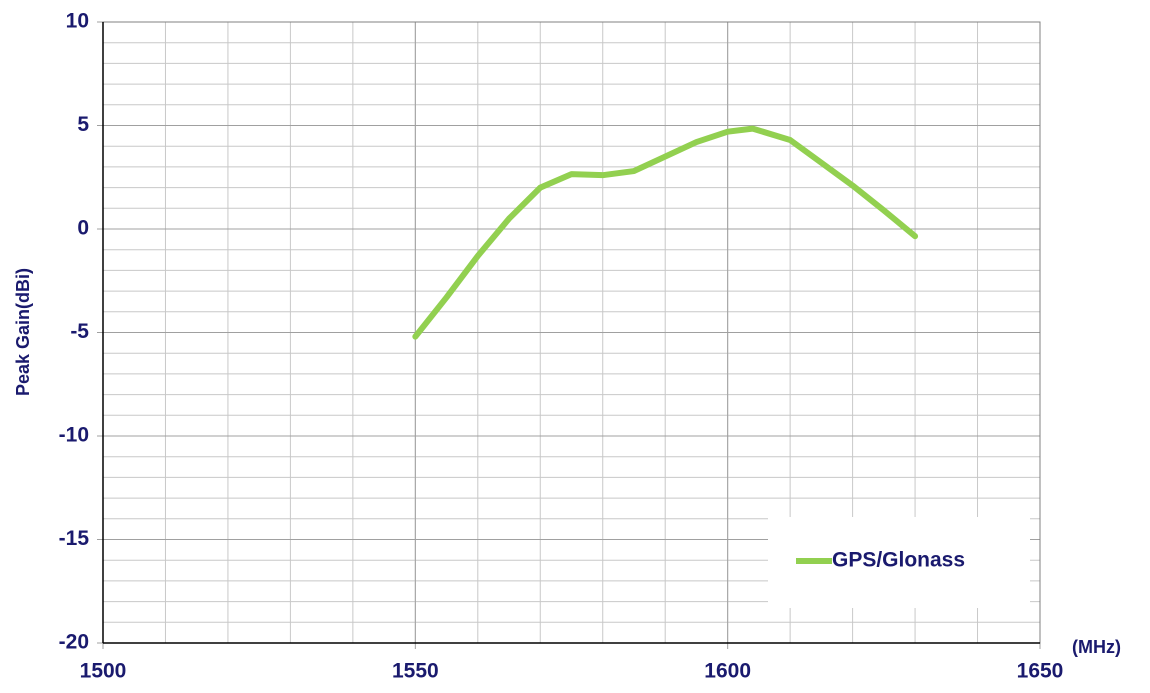 Image resolution: width=1150 pixels, height=693 pixels. Describe the element at coordinates (74, 642) in the screenshot. I see `y-tick-label: -20` at that location.